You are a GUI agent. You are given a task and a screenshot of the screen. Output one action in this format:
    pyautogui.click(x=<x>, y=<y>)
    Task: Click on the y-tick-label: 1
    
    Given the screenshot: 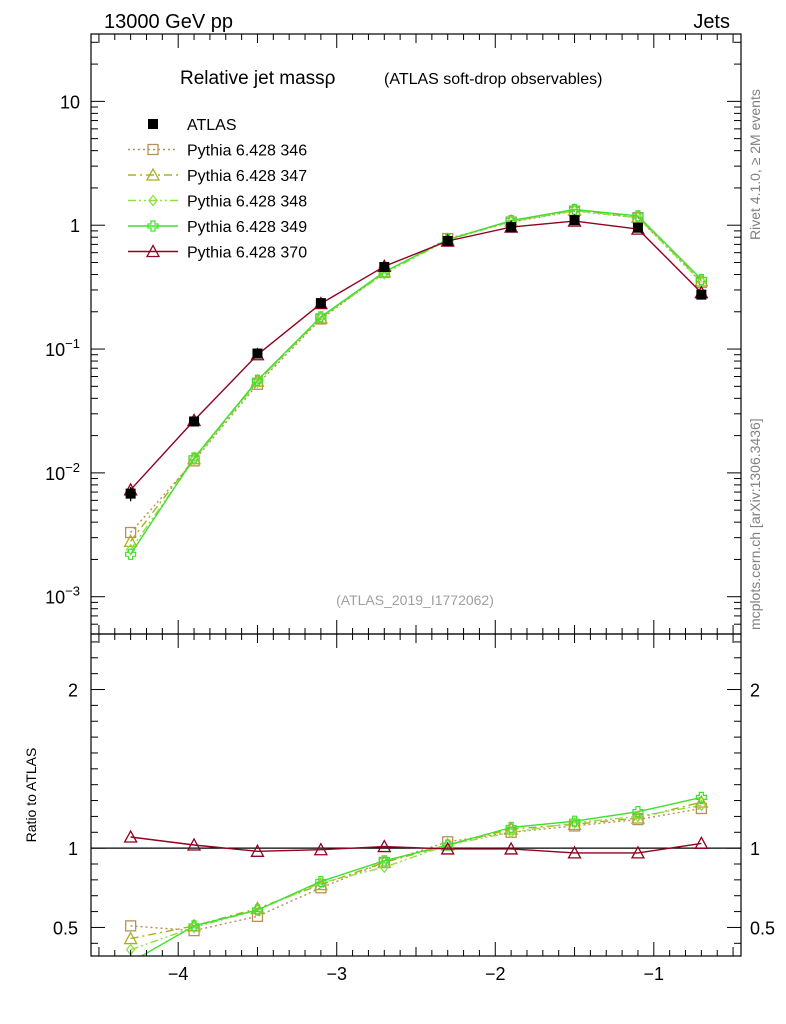 What is the action you would take?
    pyautogui.click(x=75, y=226)
    